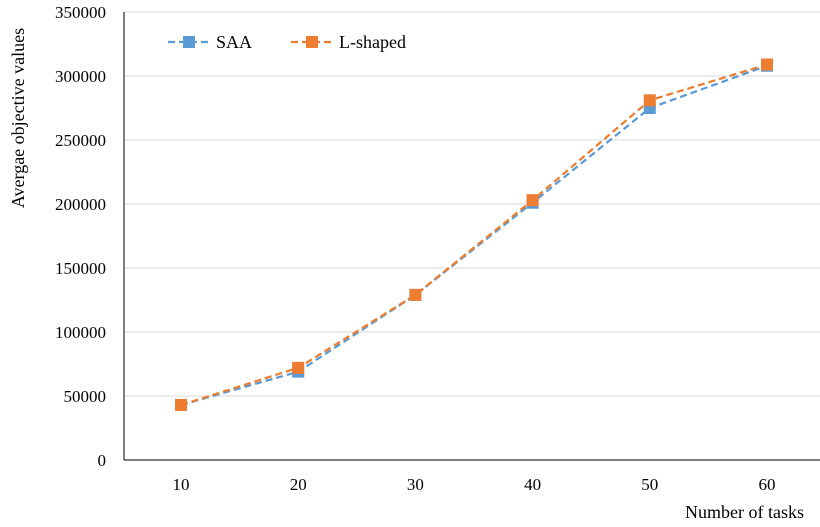 The height and width of the screenshot is (527, 820). I want to click on x-tick-label: 40, so click(532, 484).